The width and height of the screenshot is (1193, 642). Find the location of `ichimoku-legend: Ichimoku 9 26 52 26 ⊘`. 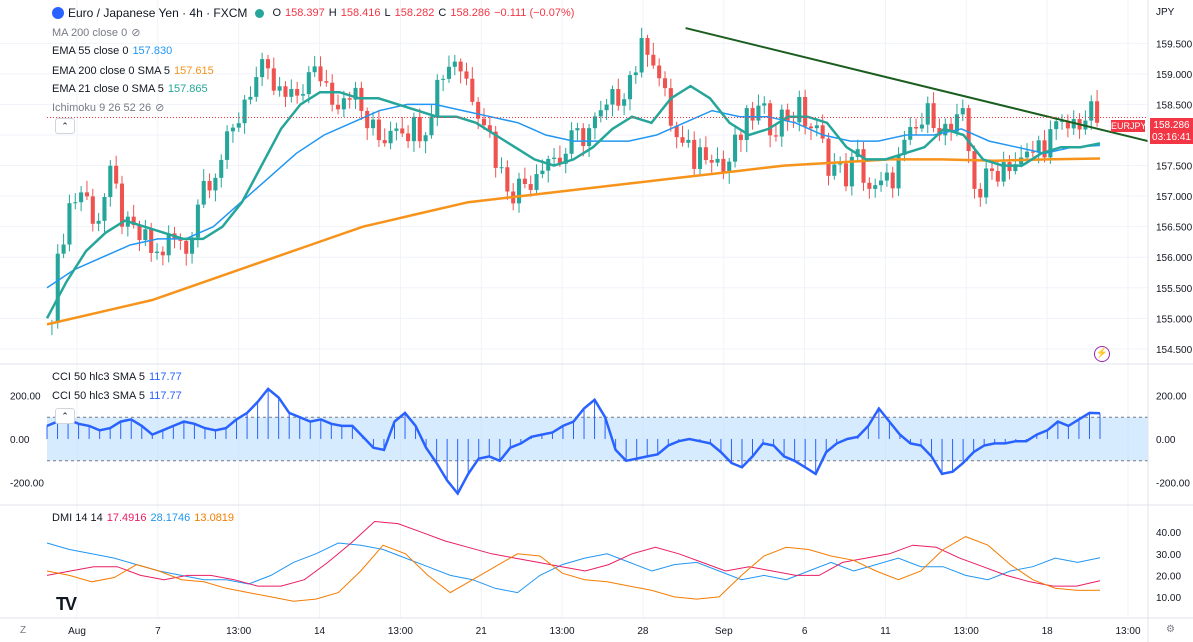

ichimoku-legend: Ichimoku 9 26 52 26 ⊘ is located at coordinates (108, 108).